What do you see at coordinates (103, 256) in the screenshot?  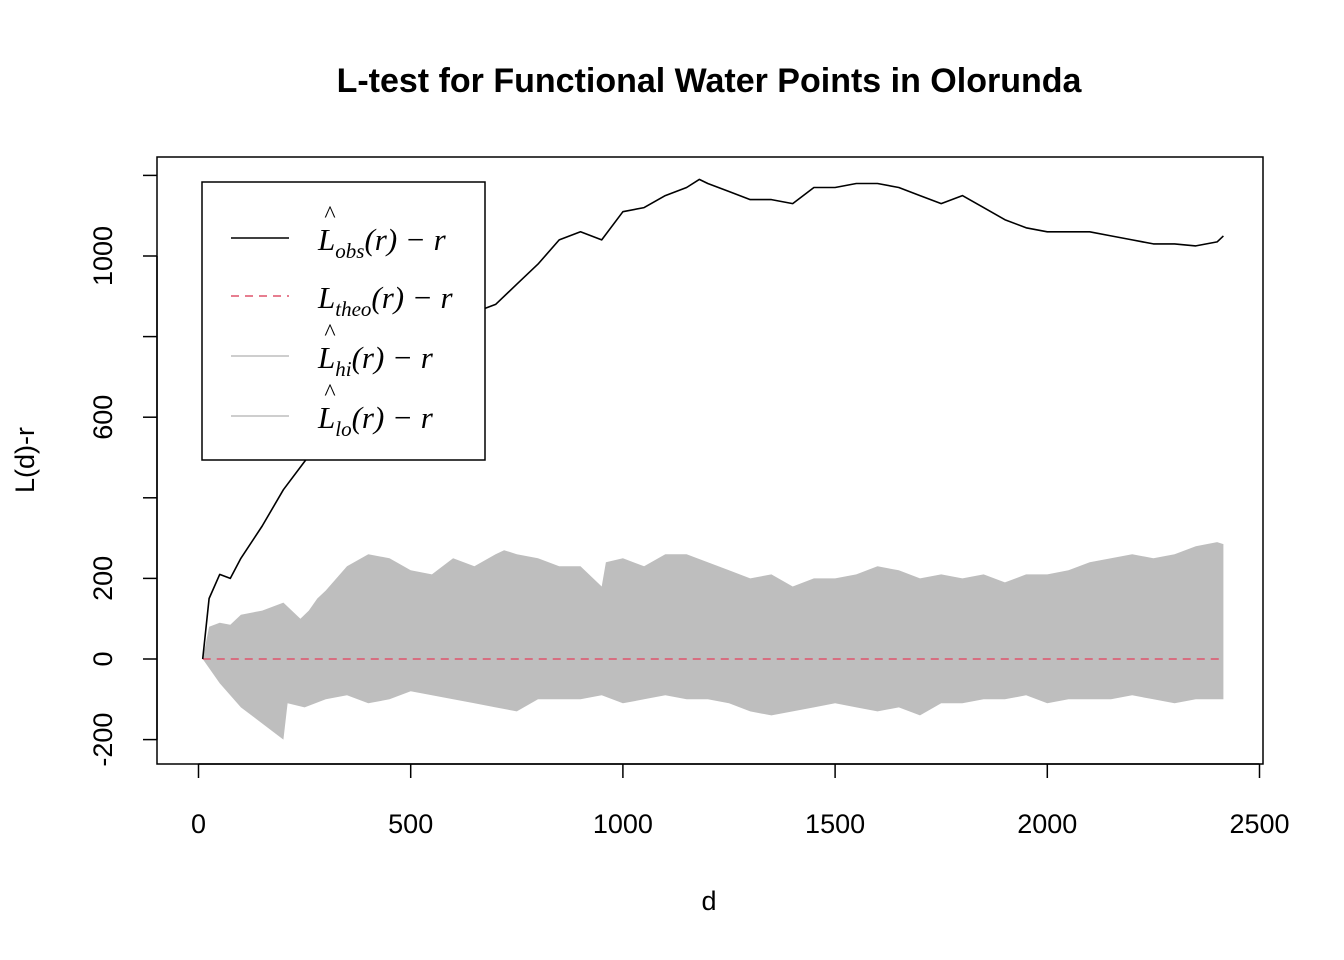 I see `y-tick-label: 1000` at bounding box center [103, 256].